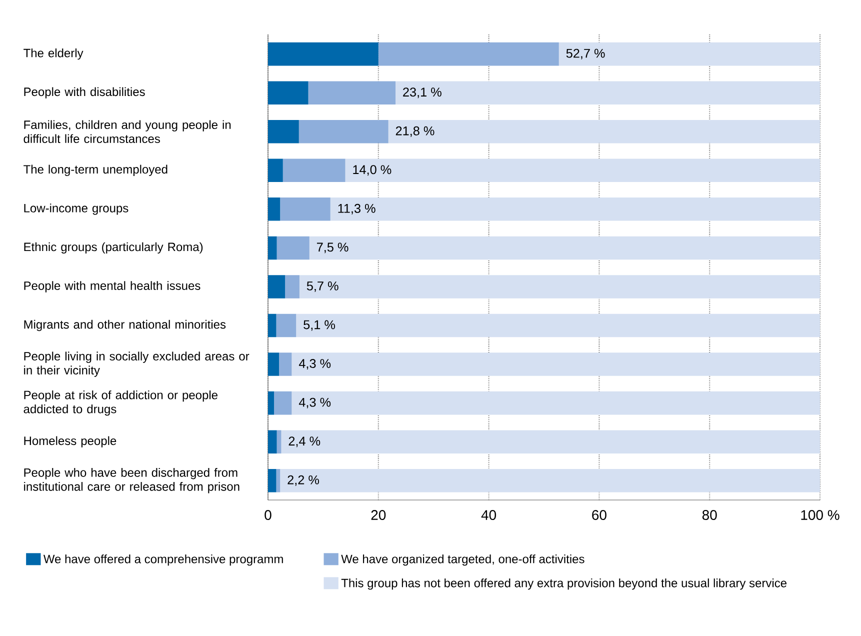 Image resolution: width=861 pixels, height=636 pixels. What do you see at coordinates (332, 248) in the screenshot?
I see `annotation: 7,5 %` at bounding box center [332, 248].